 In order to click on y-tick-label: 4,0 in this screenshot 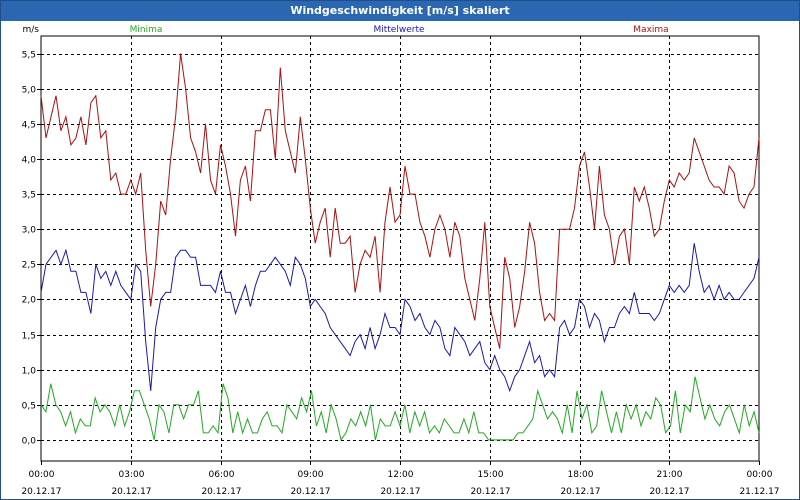, I will do `click(29, 161)`.